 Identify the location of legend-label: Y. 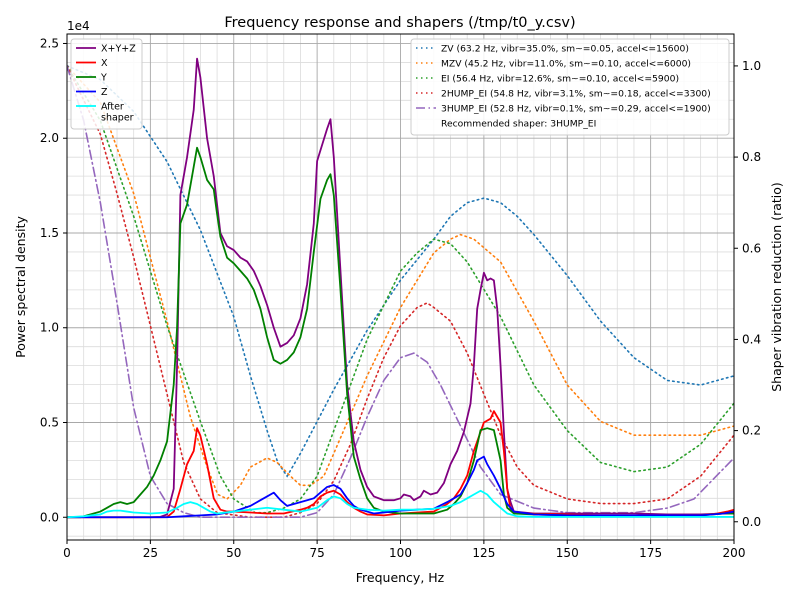
(103, 78).